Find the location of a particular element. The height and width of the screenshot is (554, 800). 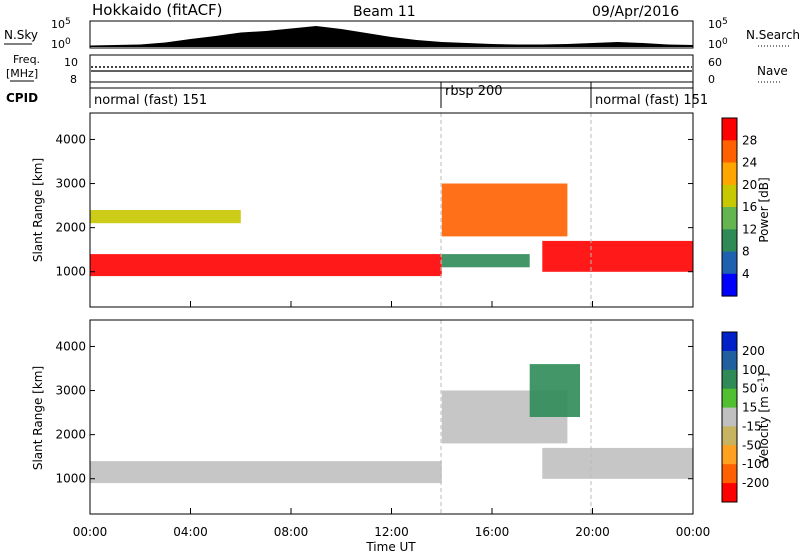

colorbar-tick-label: -100 is located at coordinates (755, 464).